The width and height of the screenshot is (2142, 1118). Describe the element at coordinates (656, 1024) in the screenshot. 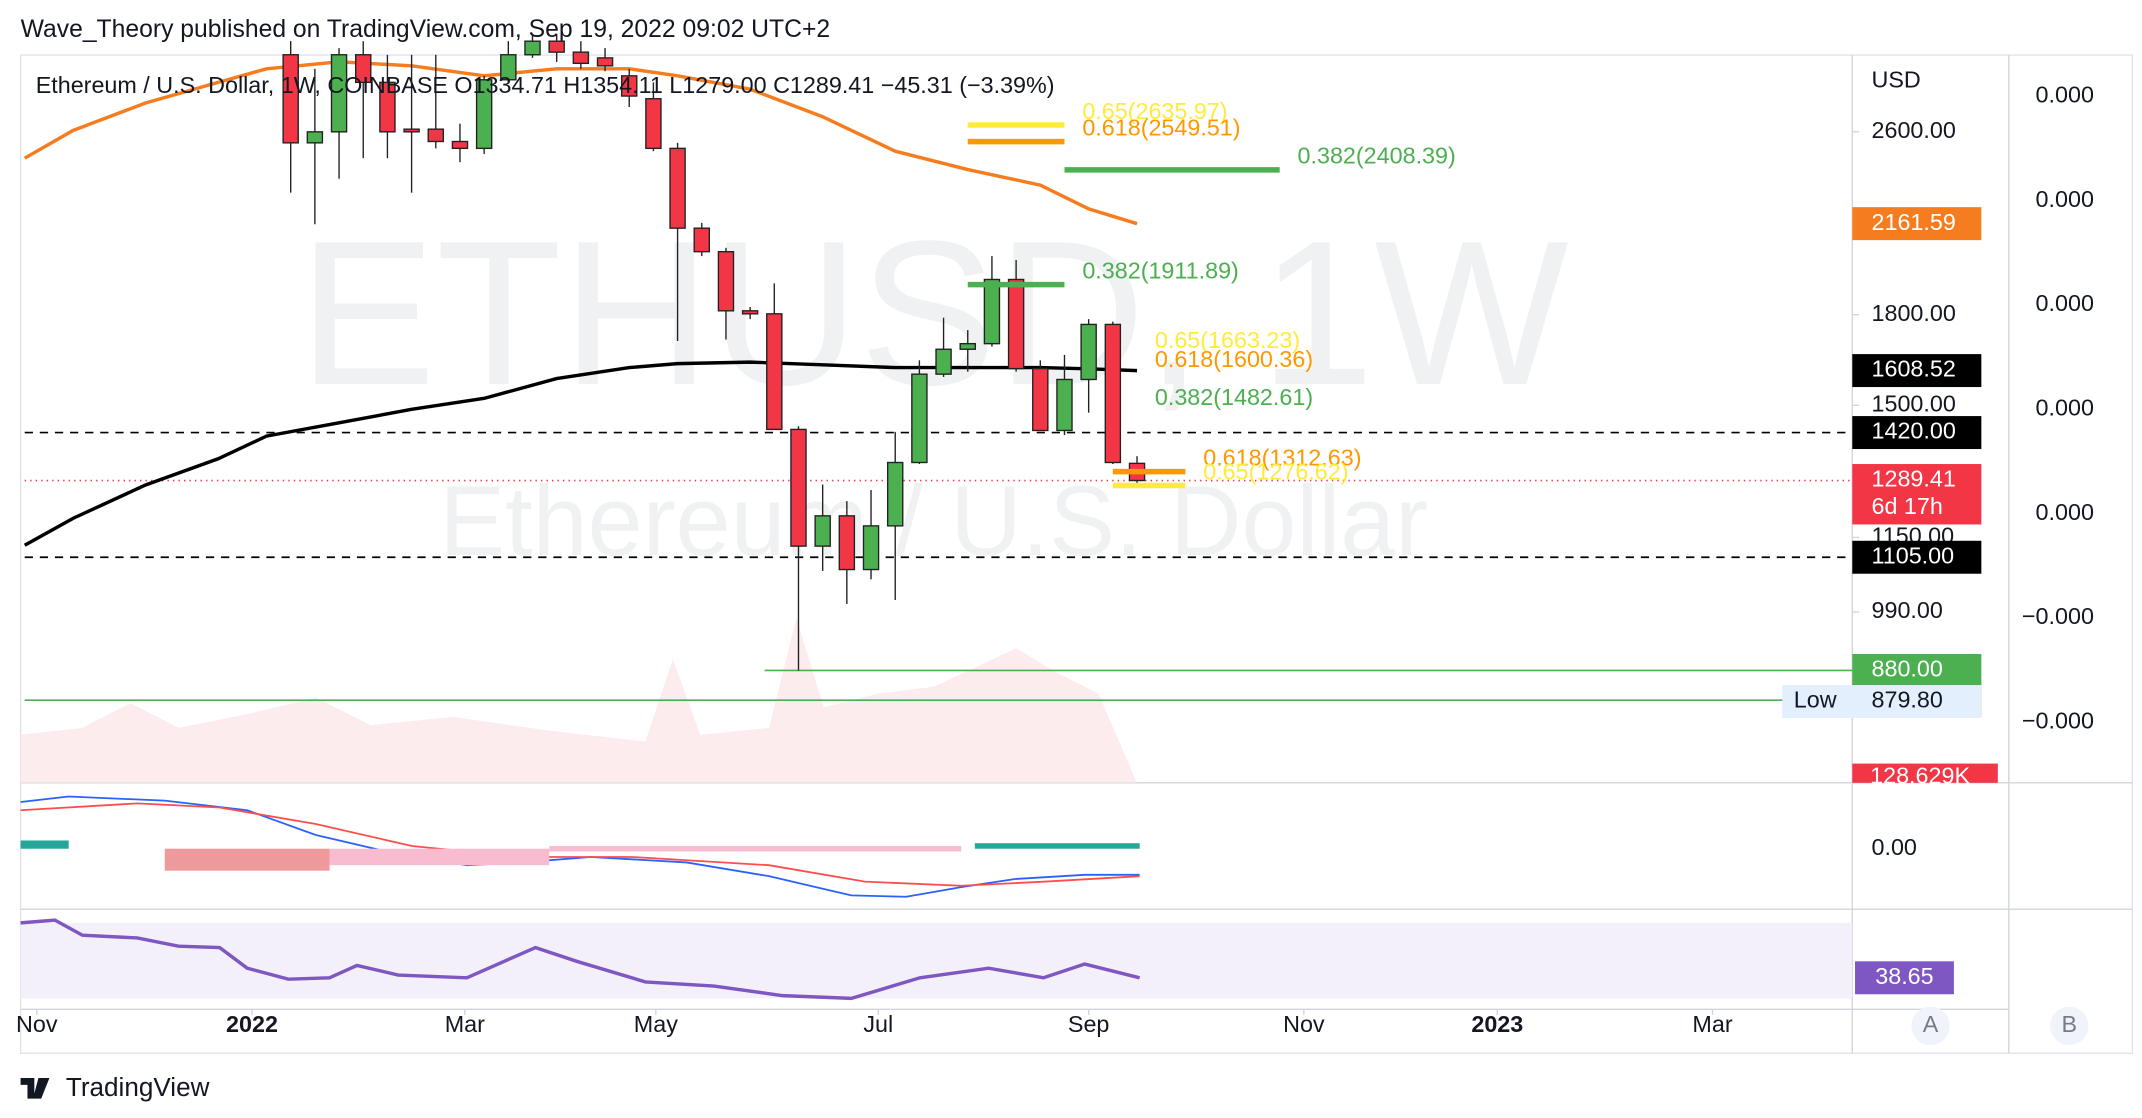

I see `x-tick-label: May` at that location.